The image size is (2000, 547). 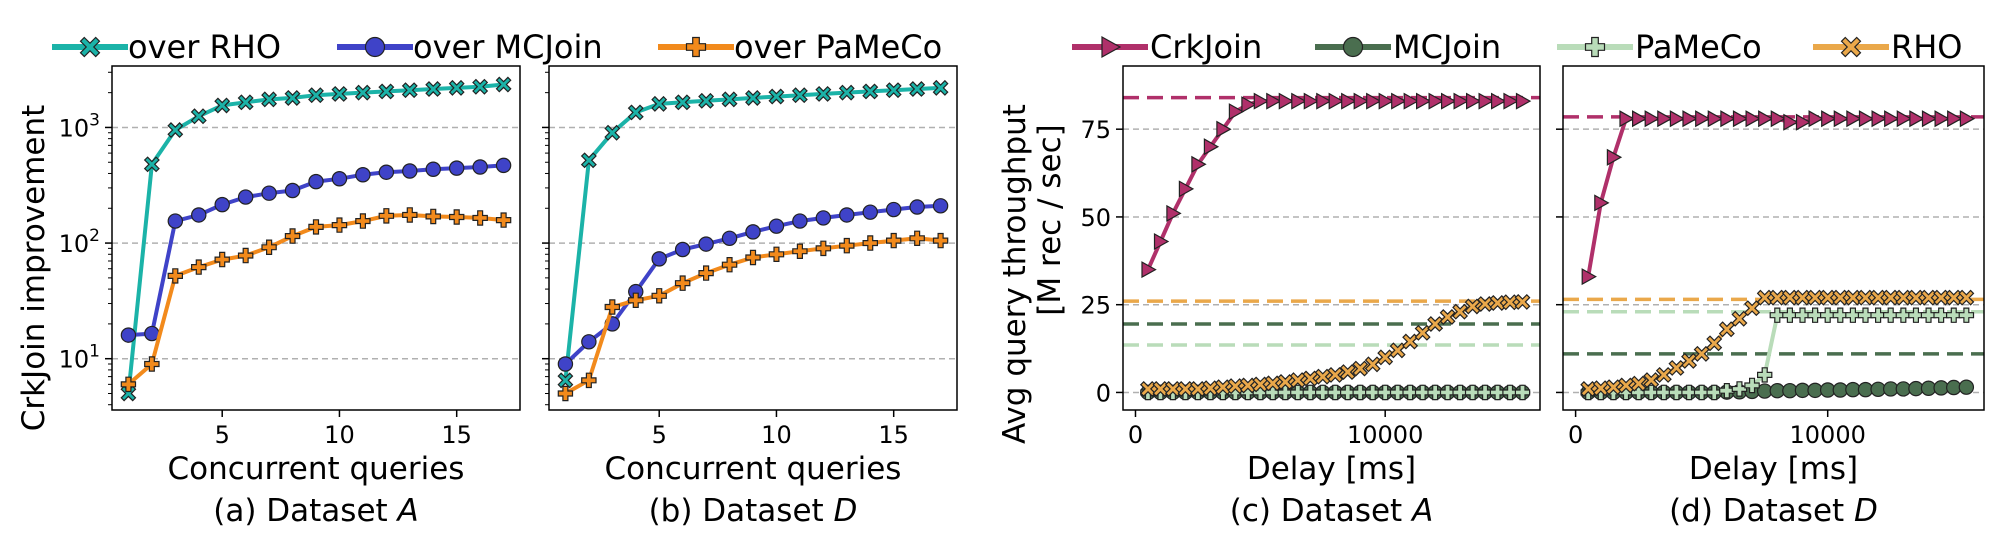 What do you see at coordinates (753, 511) in the screenshot?
I see `panel-caption: (b) Dataset D` at bounding box center [753, 511].